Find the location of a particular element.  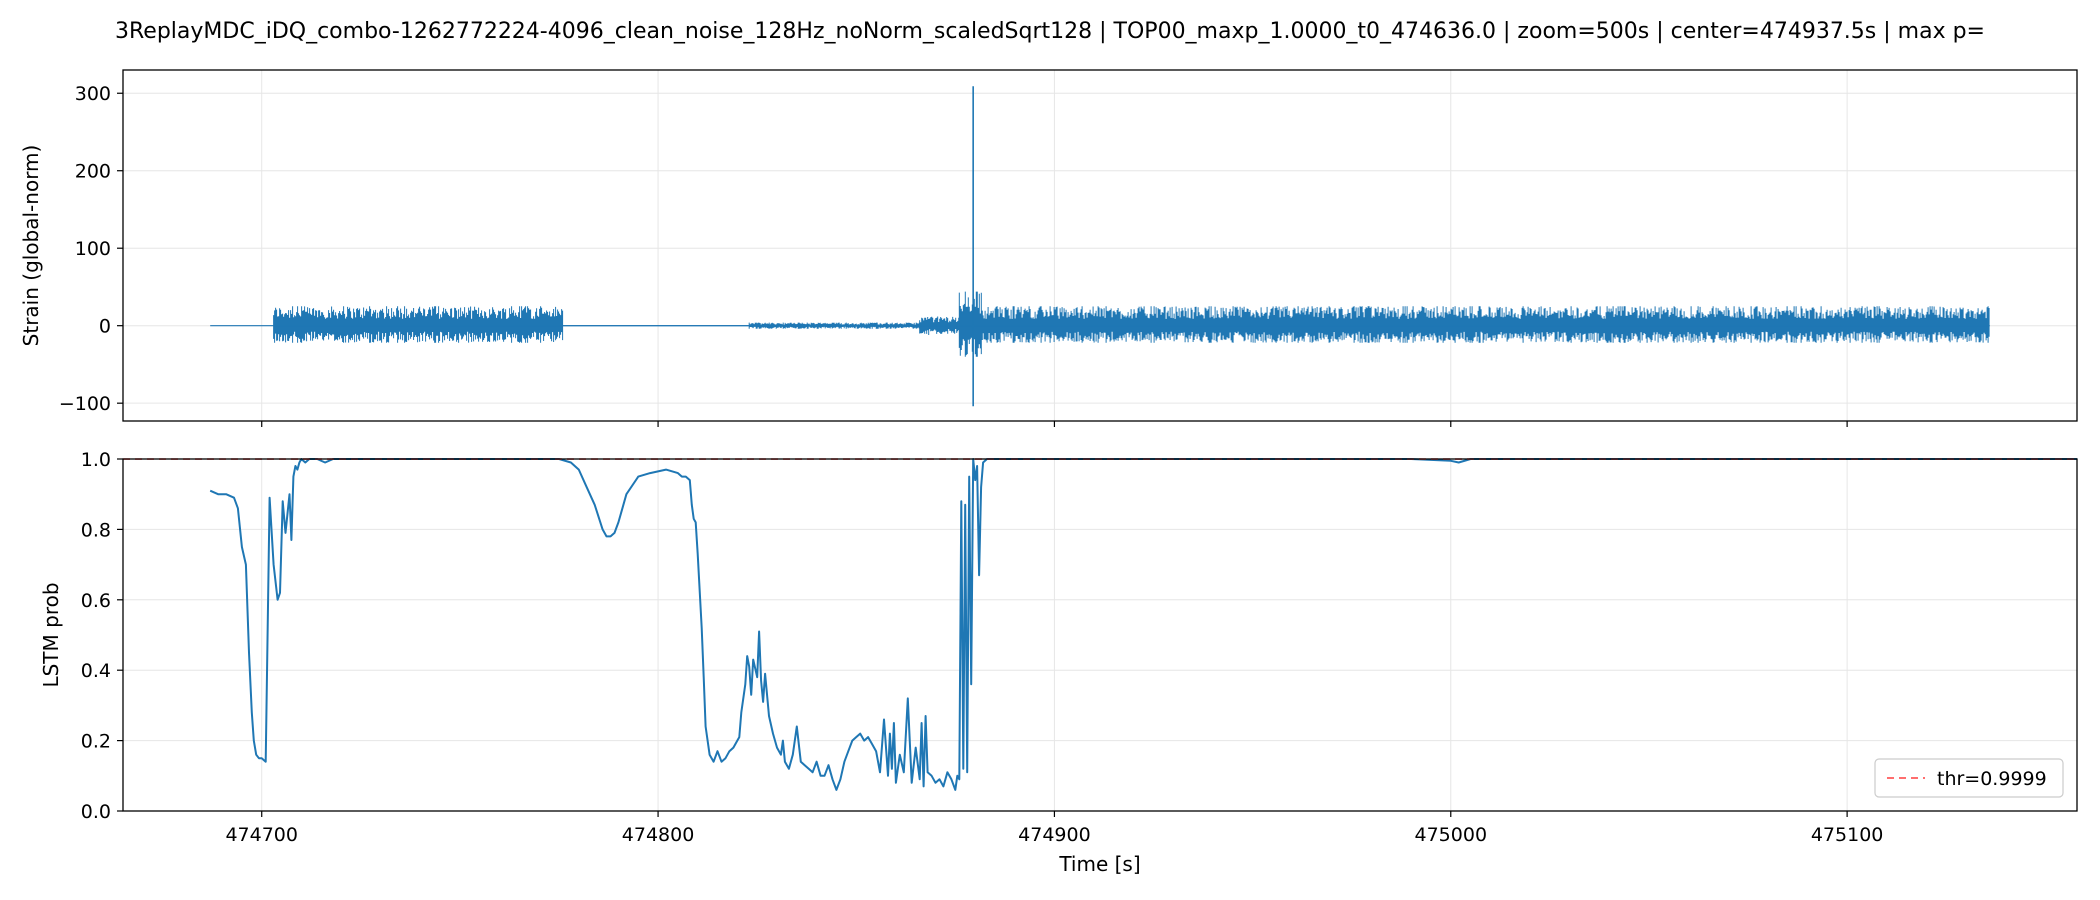

x-tick-label: 474700 is located at coordinates (261, 835).